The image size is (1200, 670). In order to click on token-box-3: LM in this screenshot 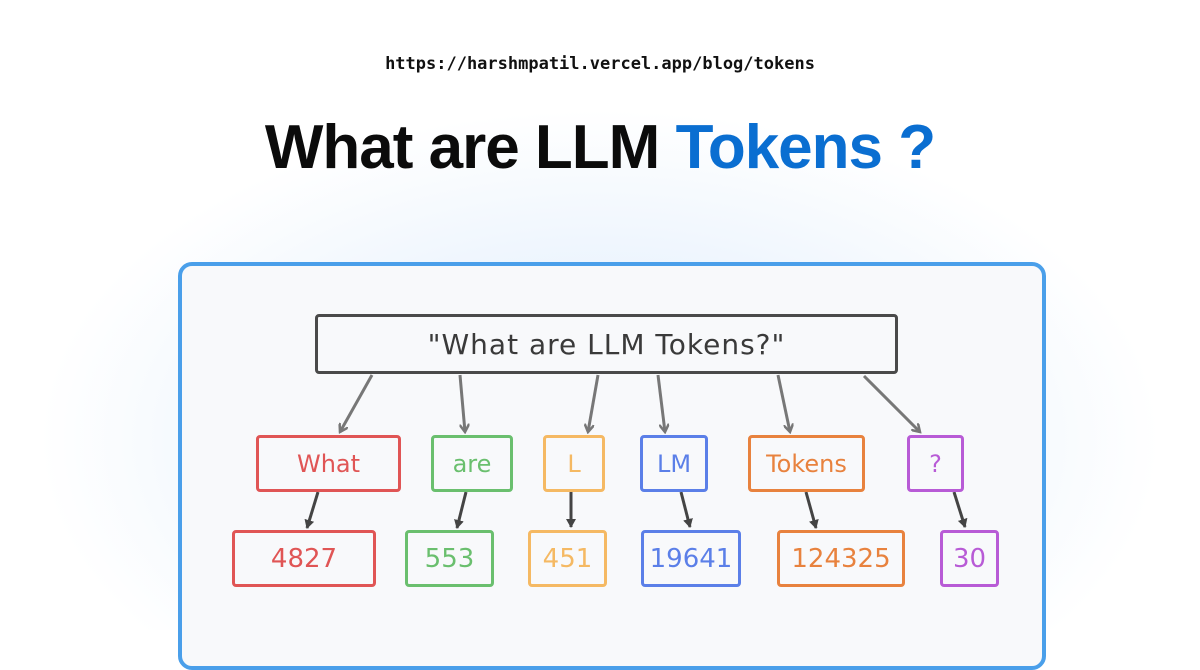, I will do `click(674, 463)`.